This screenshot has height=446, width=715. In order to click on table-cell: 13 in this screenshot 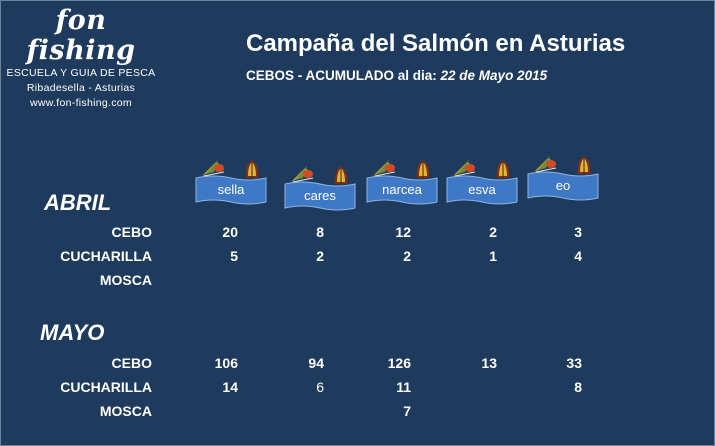, I will do `click(489, 363)`.